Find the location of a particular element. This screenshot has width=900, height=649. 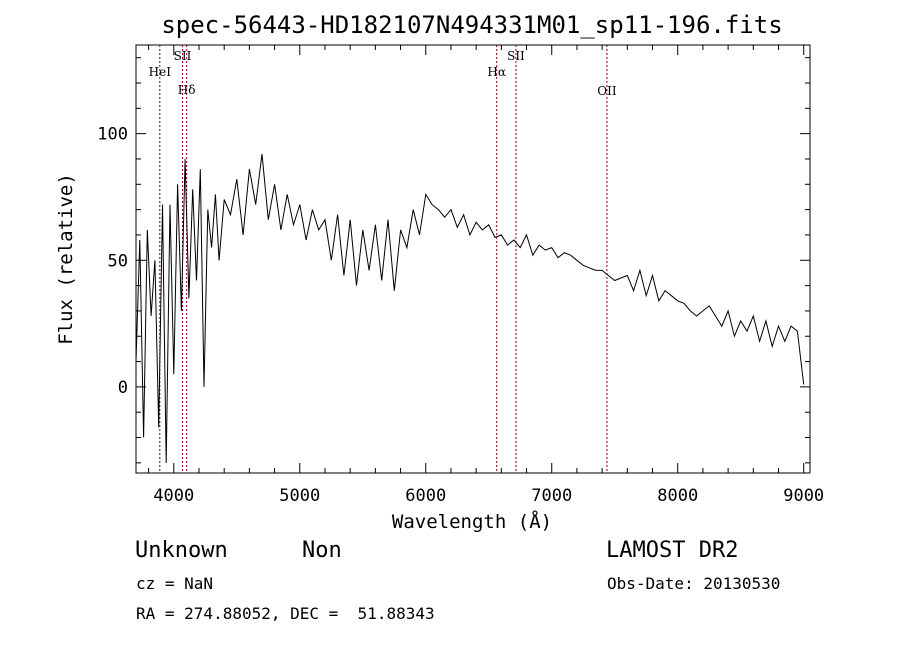

redshift-text: cz = NaN is located at coordinates (175, 583).